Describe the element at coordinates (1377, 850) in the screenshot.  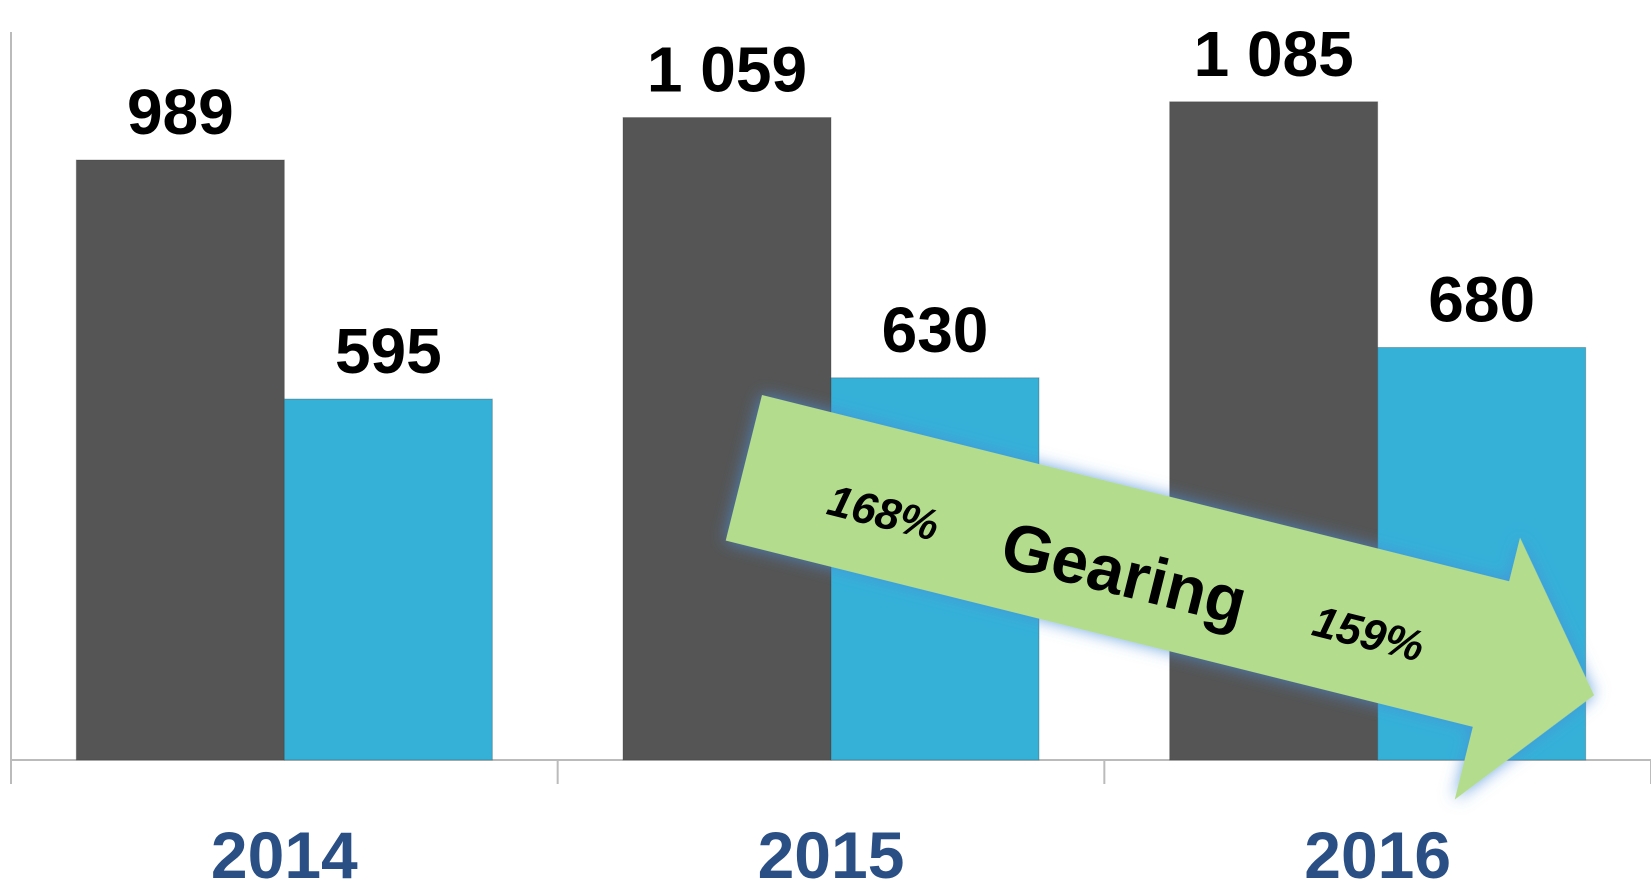
I see `x-tick-label: 2016` at that location.